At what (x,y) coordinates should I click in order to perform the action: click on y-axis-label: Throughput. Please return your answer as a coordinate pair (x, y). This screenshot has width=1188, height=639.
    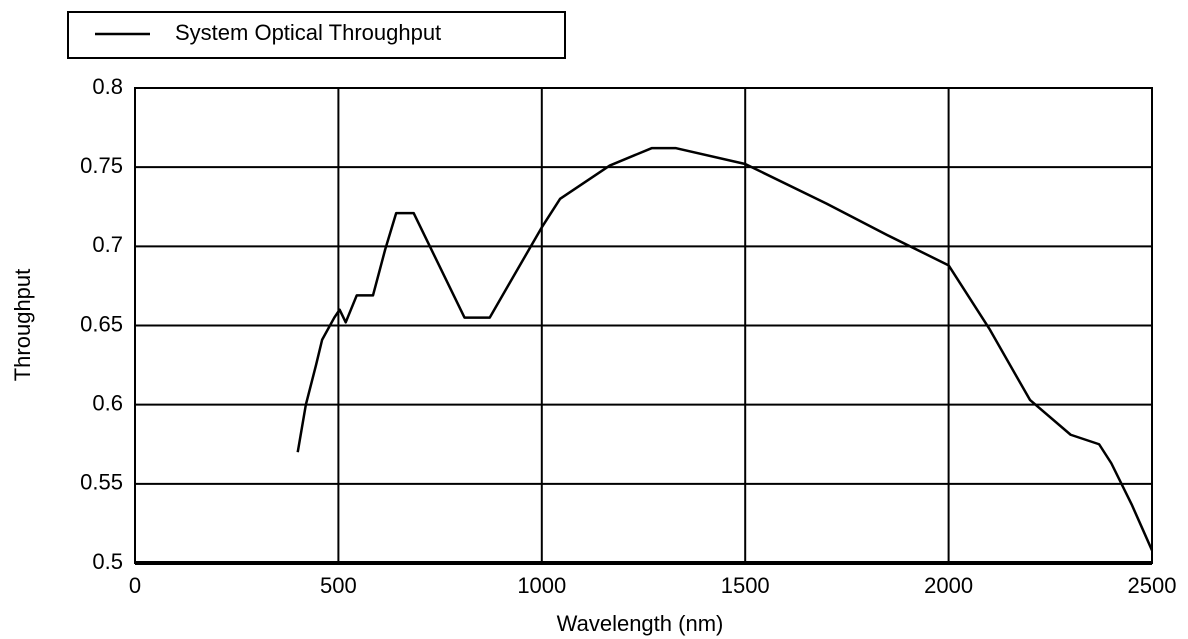
    Looking at the image, I should click on (22, 325).